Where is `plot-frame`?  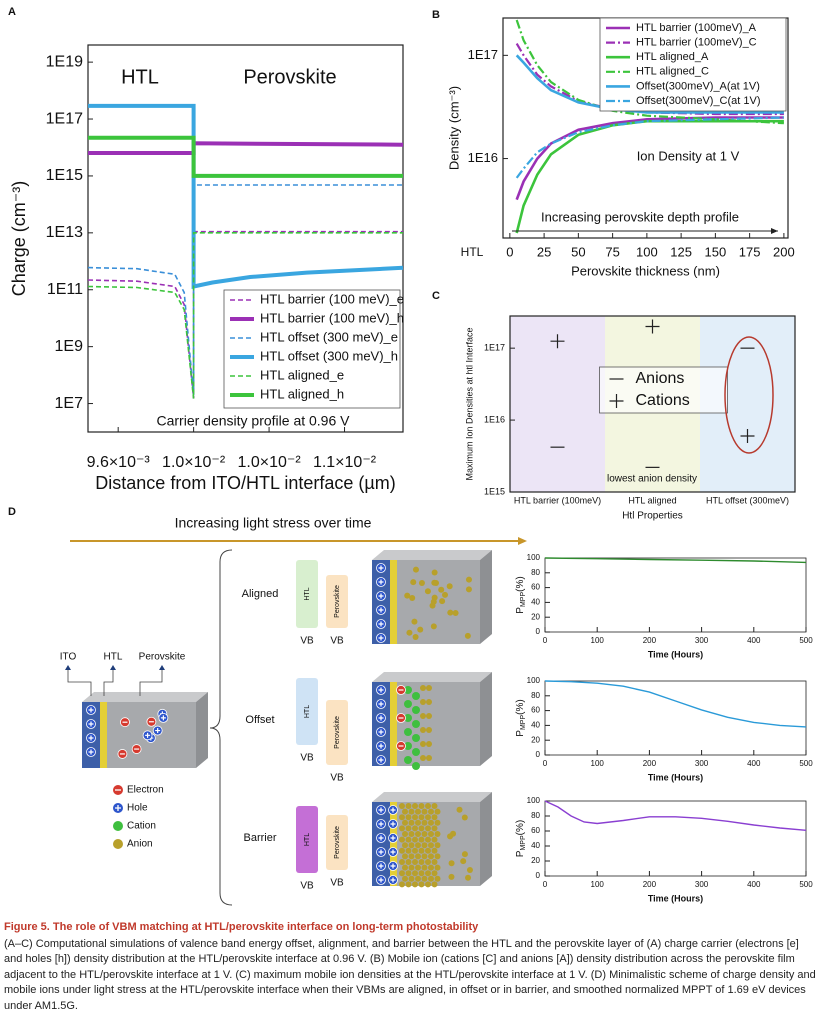
plot-frame is located at coordinates (652, 404).